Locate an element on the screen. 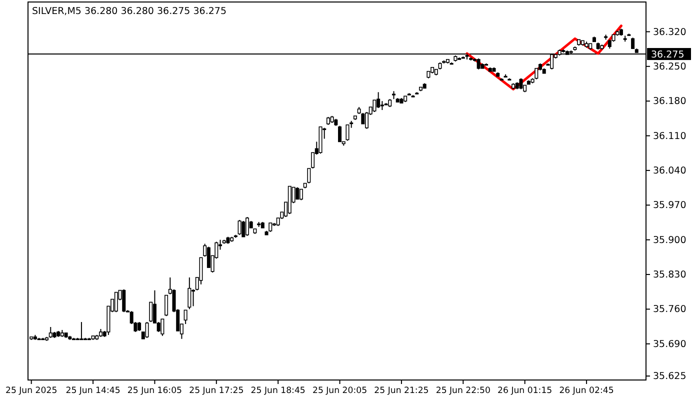 The image size is (700, 400). y-tick-label: 35.760 is located at coordinates (669, 310).